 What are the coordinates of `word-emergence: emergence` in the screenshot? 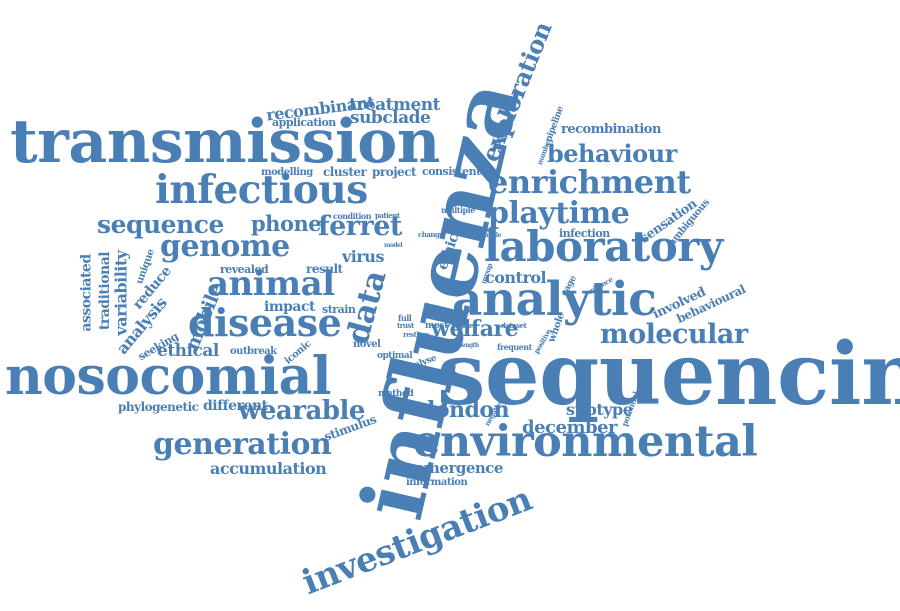 It's located at (459, 468).